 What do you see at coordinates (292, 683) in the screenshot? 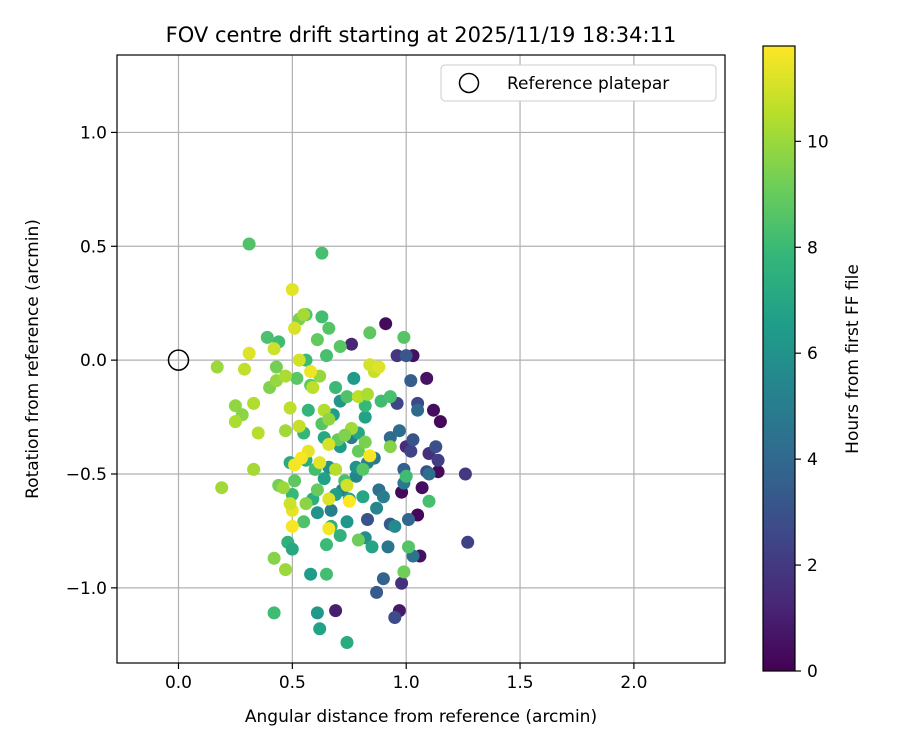
I see `x-tick-label: 0.5` at bounding box center [292, 683].